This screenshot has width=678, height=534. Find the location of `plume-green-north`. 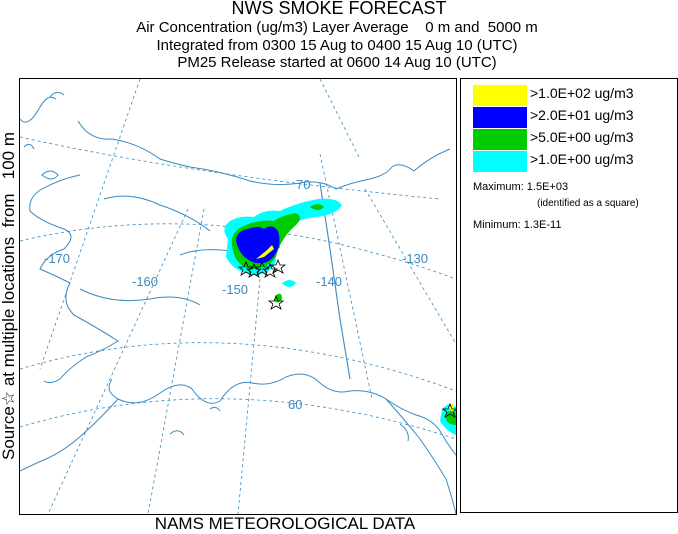

plume-green-north is located at coordinates (317, 207).